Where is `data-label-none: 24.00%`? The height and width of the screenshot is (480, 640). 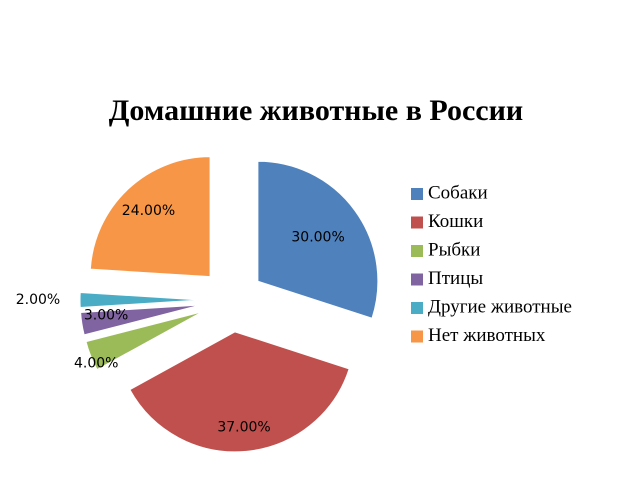
data-label-none: 24.00% is located at coordinates (148, 211).